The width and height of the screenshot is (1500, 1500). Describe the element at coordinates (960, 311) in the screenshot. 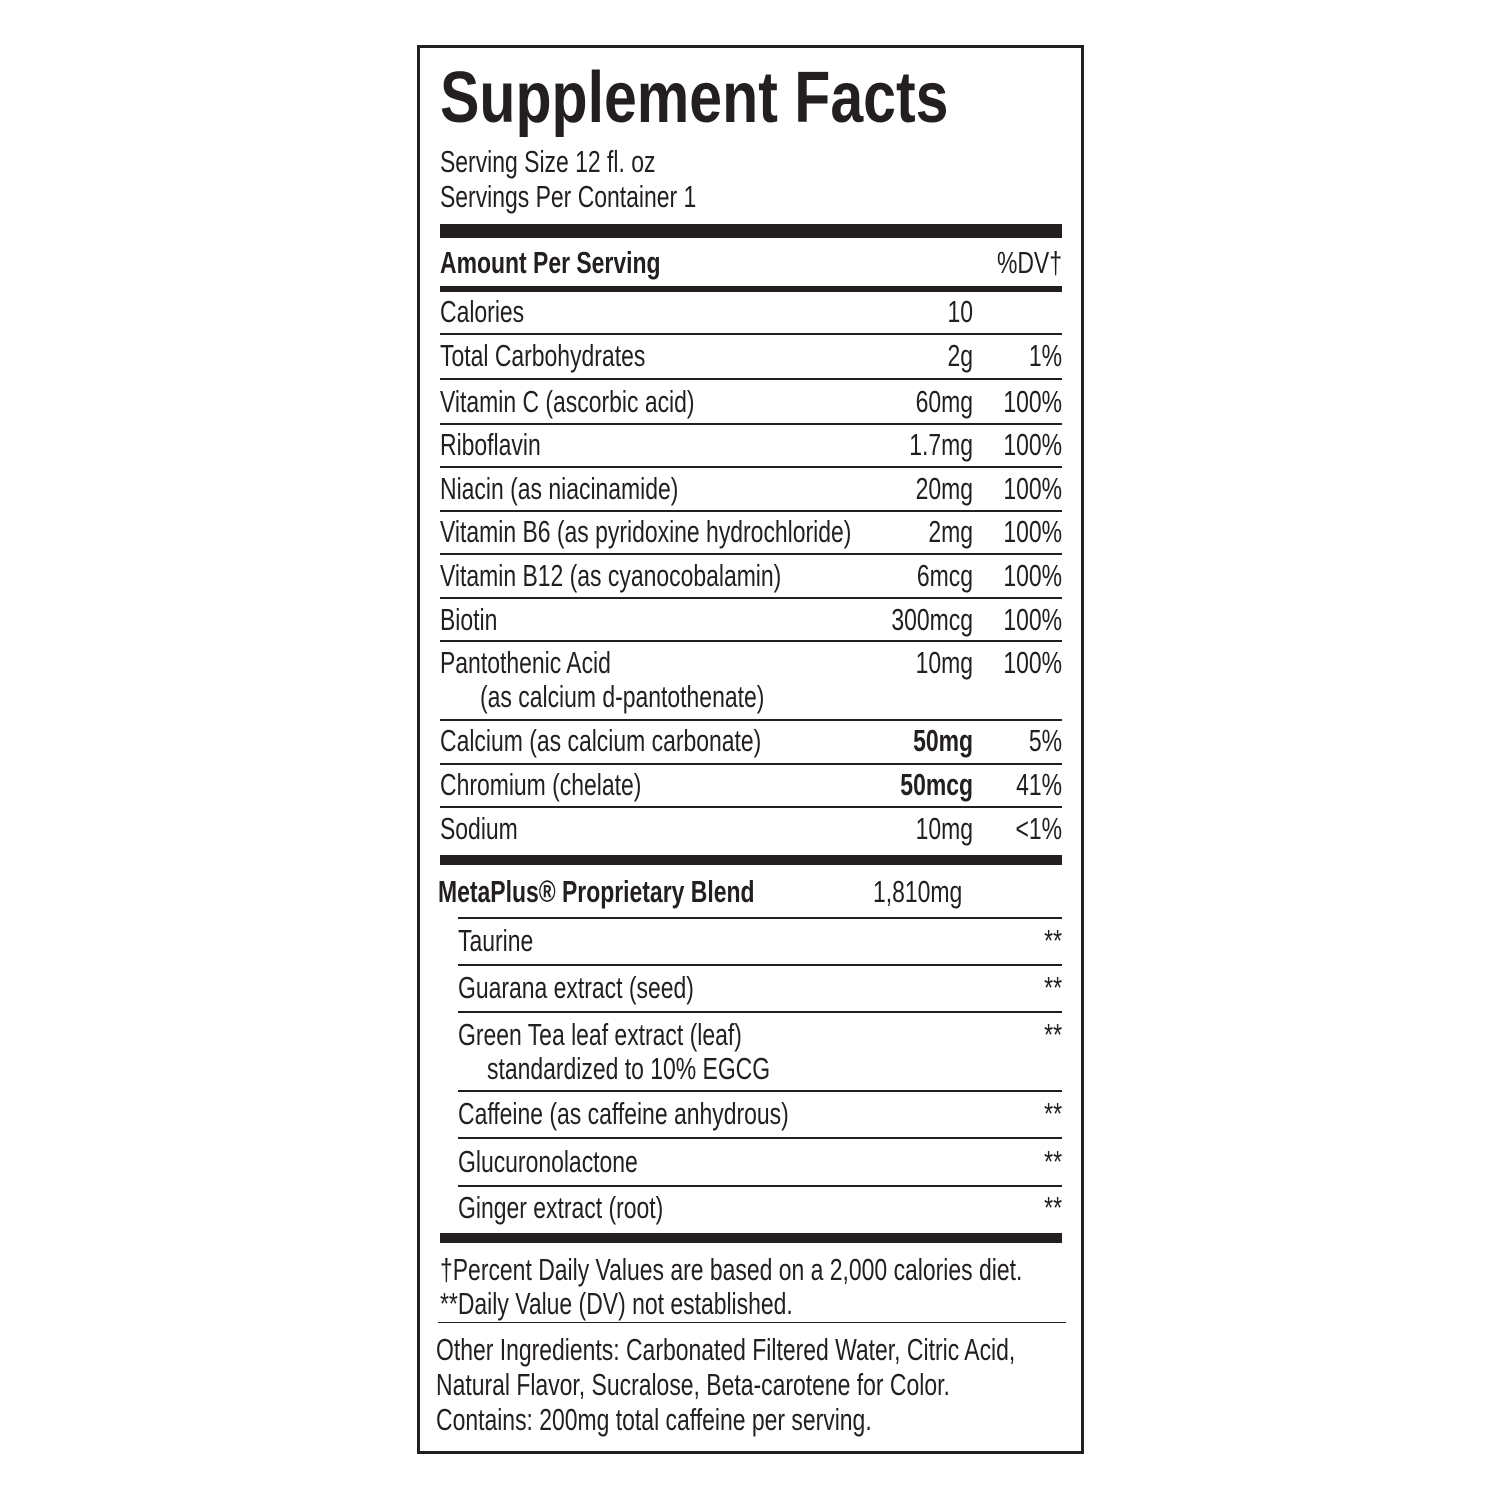

I see `nutrient-amount: 10` at that location.